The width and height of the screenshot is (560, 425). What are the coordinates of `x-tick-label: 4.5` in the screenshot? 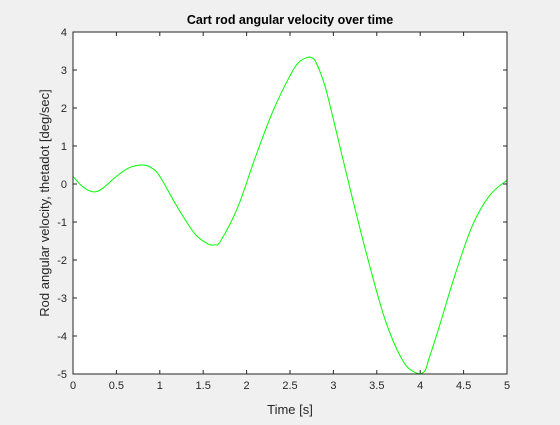 It's located at (463, 386).